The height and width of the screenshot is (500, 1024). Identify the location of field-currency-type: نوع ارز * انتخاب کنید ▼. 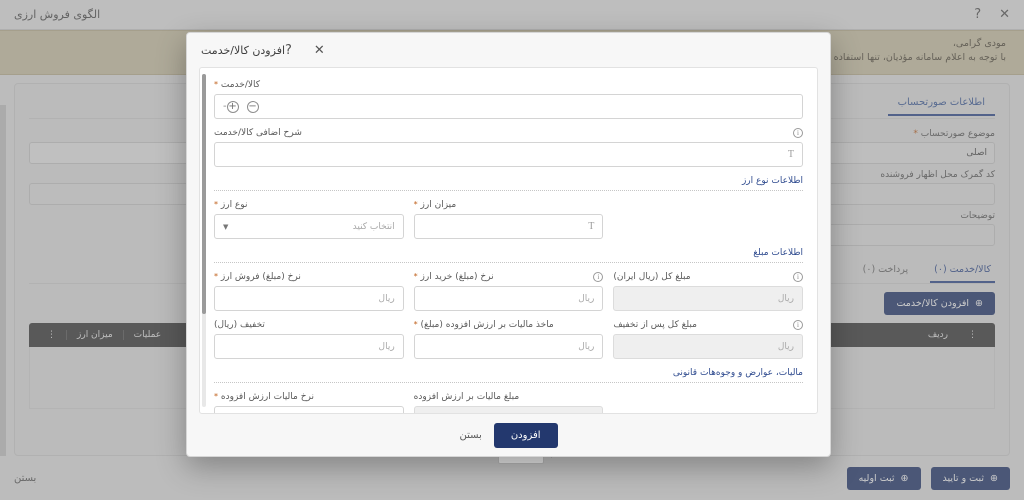
(309, 218).